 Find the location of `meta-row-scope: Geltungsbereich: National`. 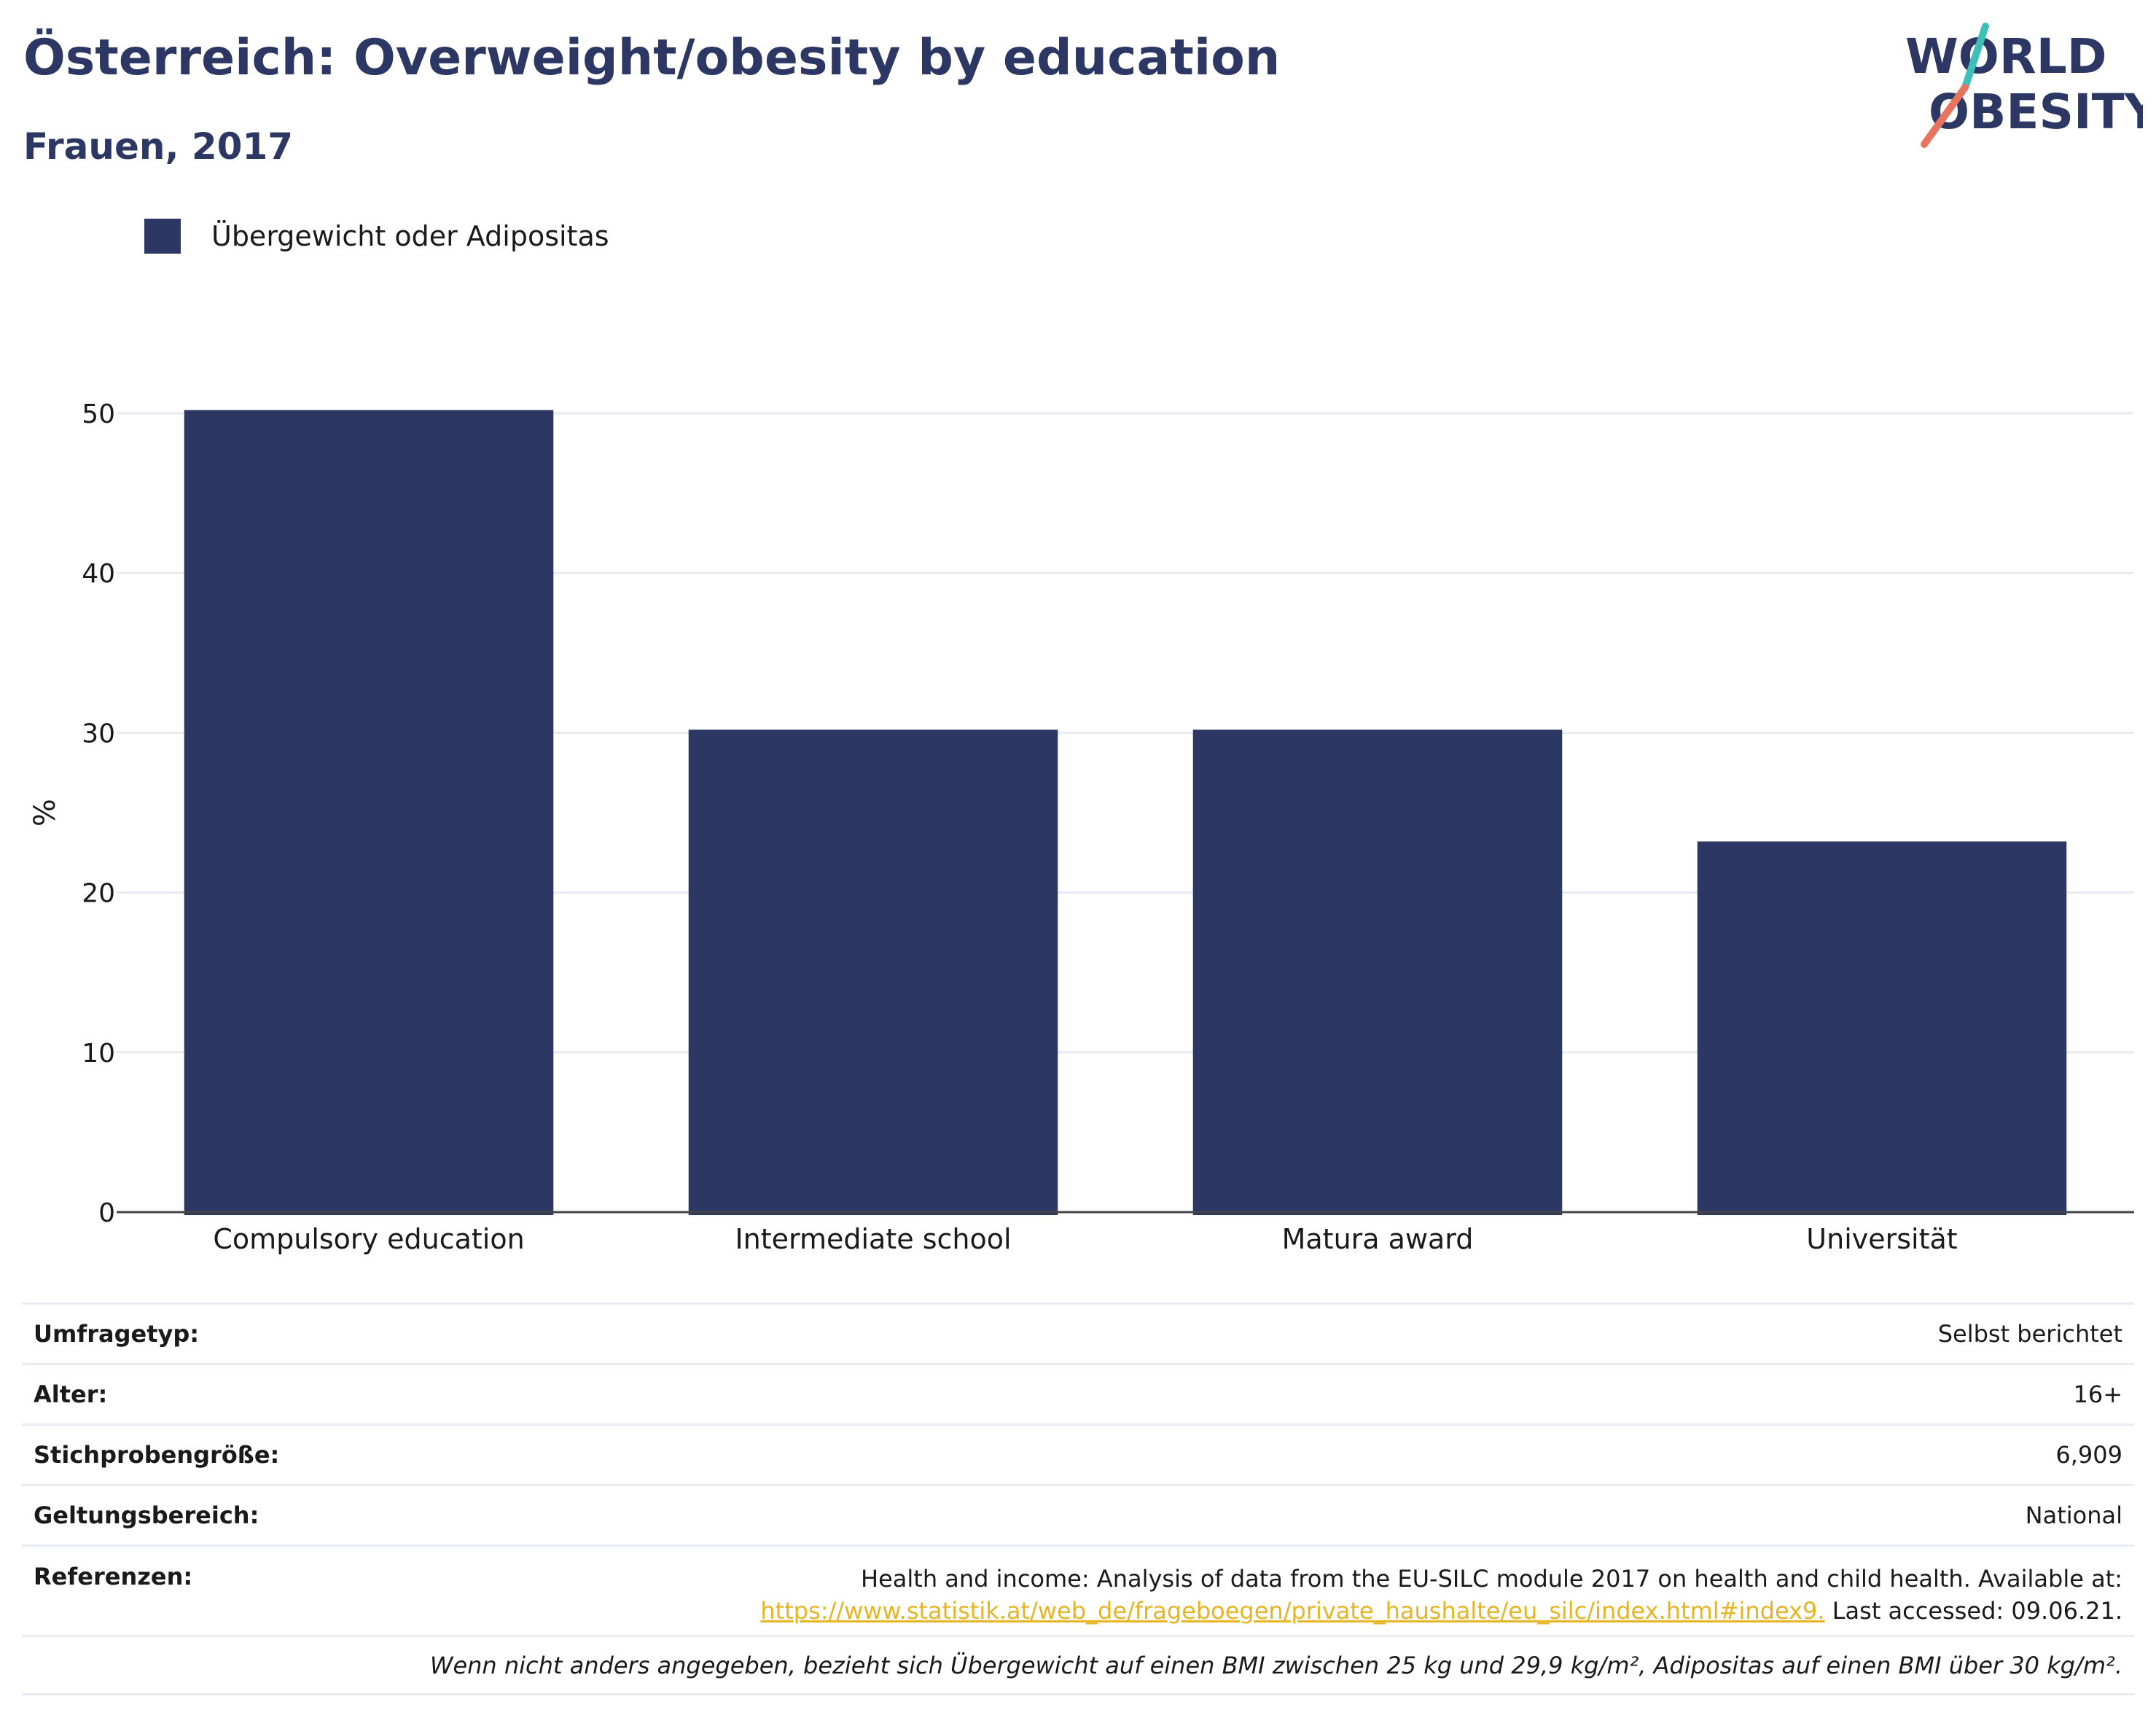

meta-row-scope: Geltungsbereich: National is located at coordinates (1078, 1514).